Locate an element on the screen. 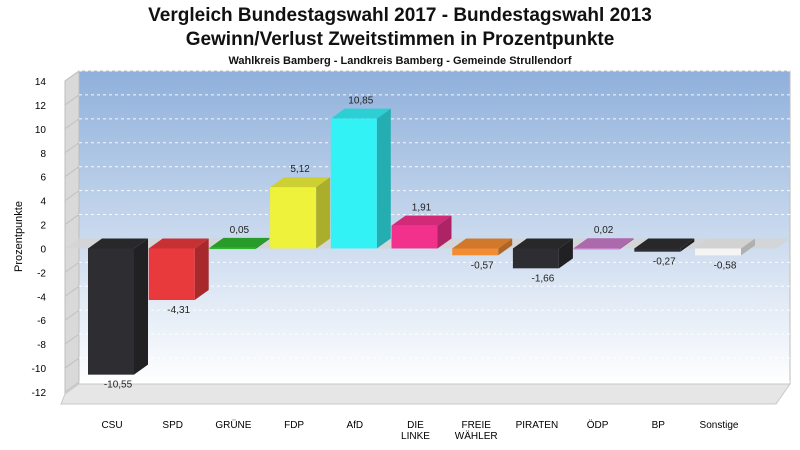 This screenshot has height=450, width=800. y-tick-label: -2 is located at coordinates (41, 273).